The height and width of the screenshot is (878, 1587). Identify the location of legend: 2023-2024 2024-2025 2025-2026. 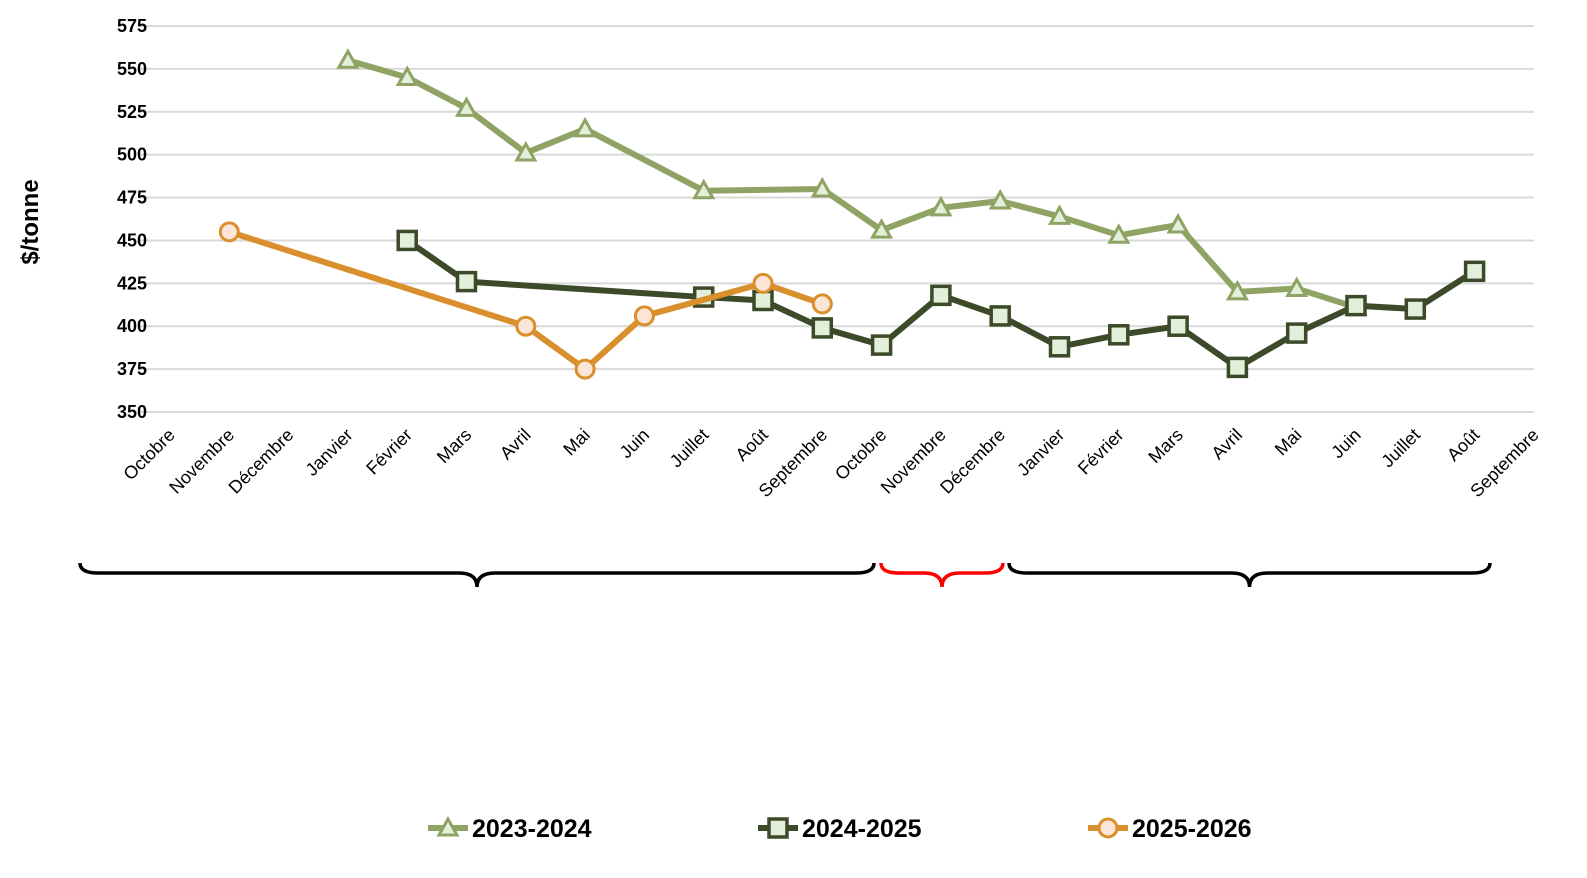
(840, 829).